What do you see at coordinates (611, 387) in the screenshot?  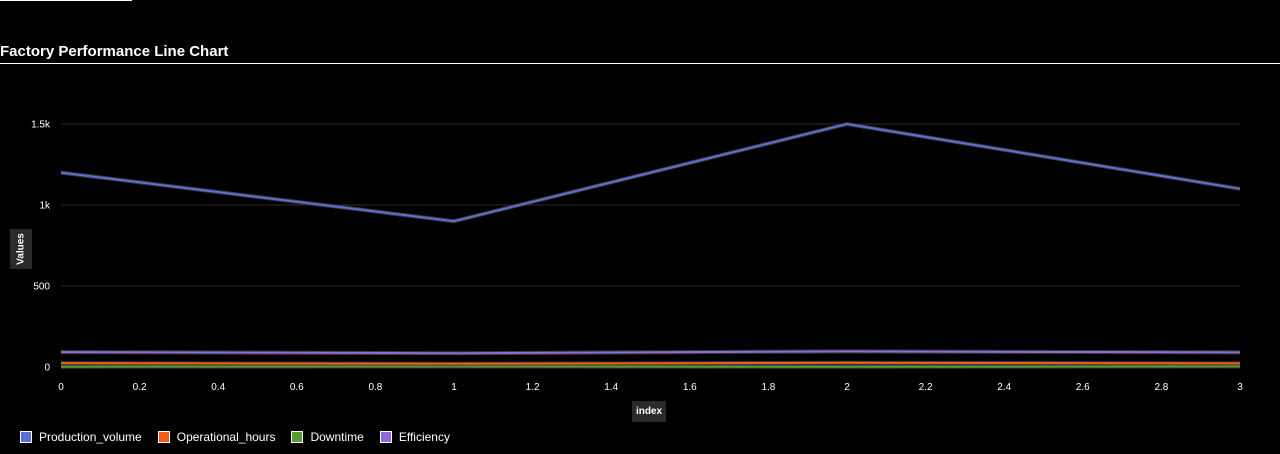 I see `x-tick-label: 1.4` at bounding box center [611, 387].